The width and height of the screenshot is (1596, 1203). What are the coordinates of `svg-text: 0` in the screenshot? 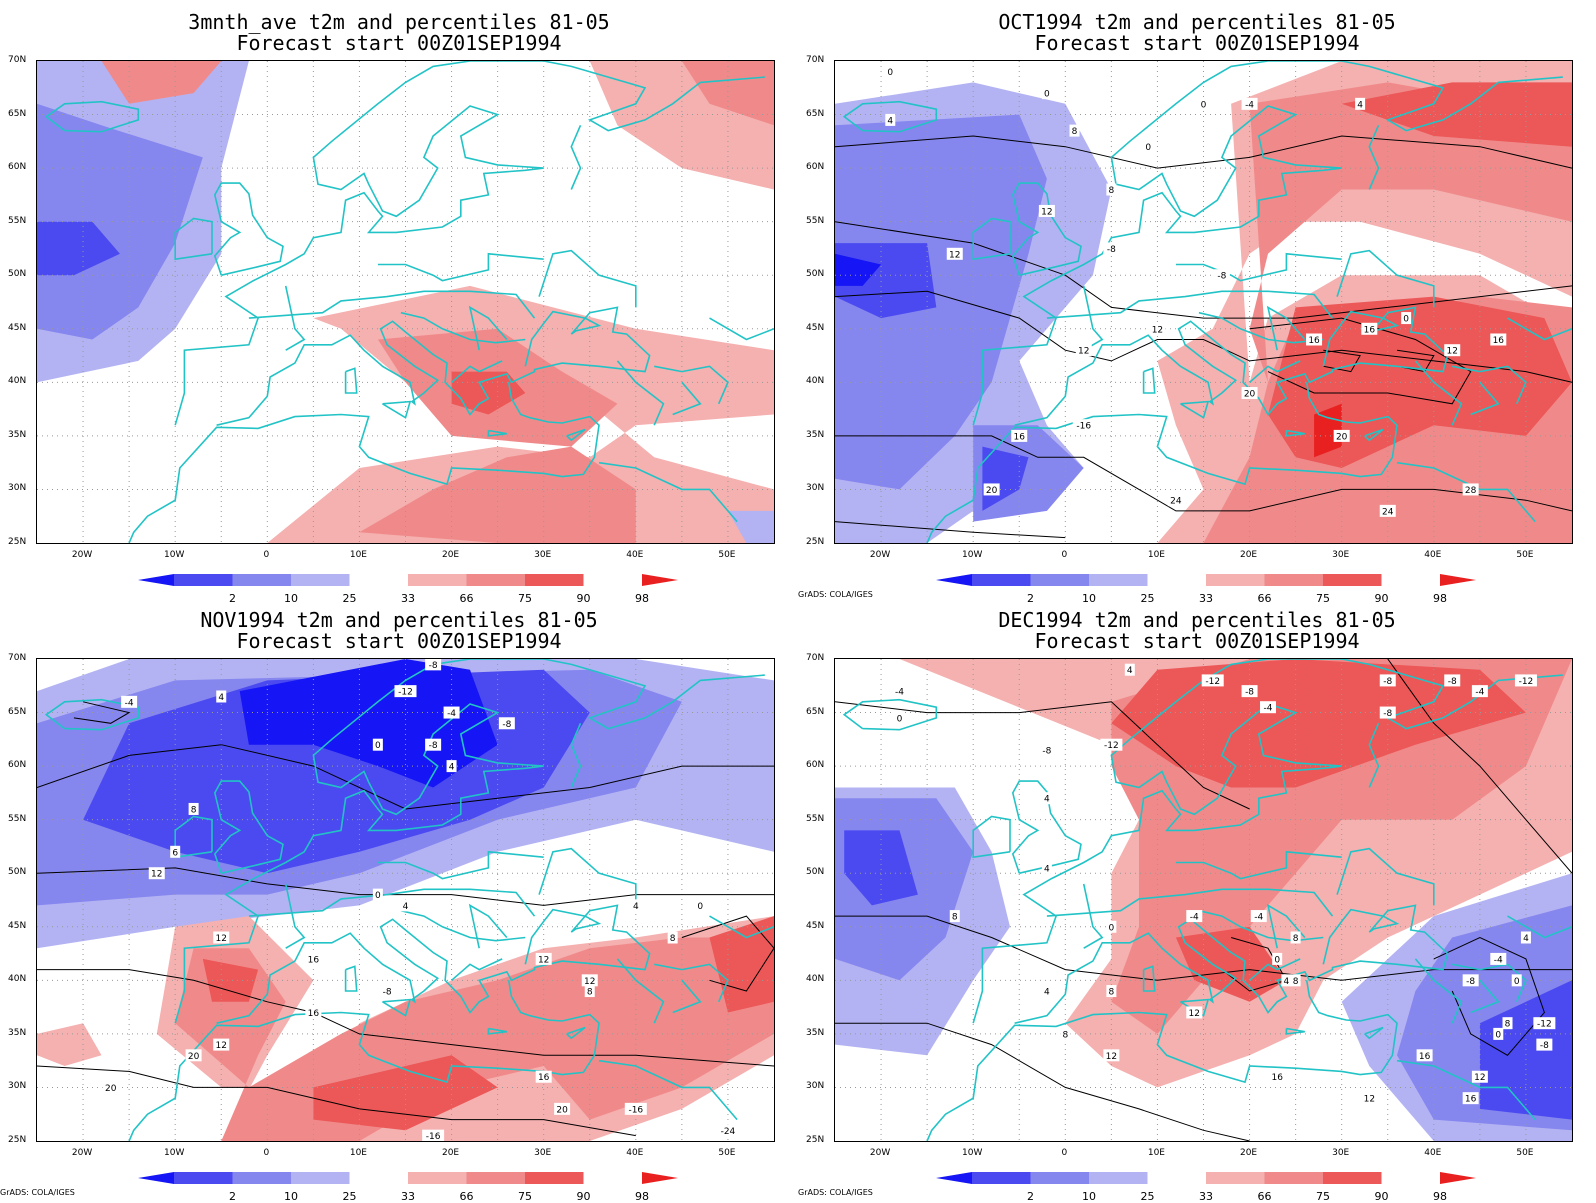 It's located at (378, 746).